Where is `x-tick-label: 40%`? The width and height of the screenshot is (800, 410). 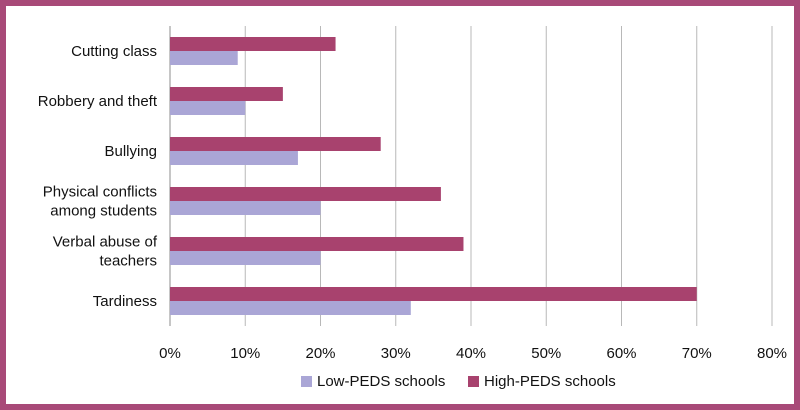 x-tick-label: 40% is located at coordinates (471, 353).